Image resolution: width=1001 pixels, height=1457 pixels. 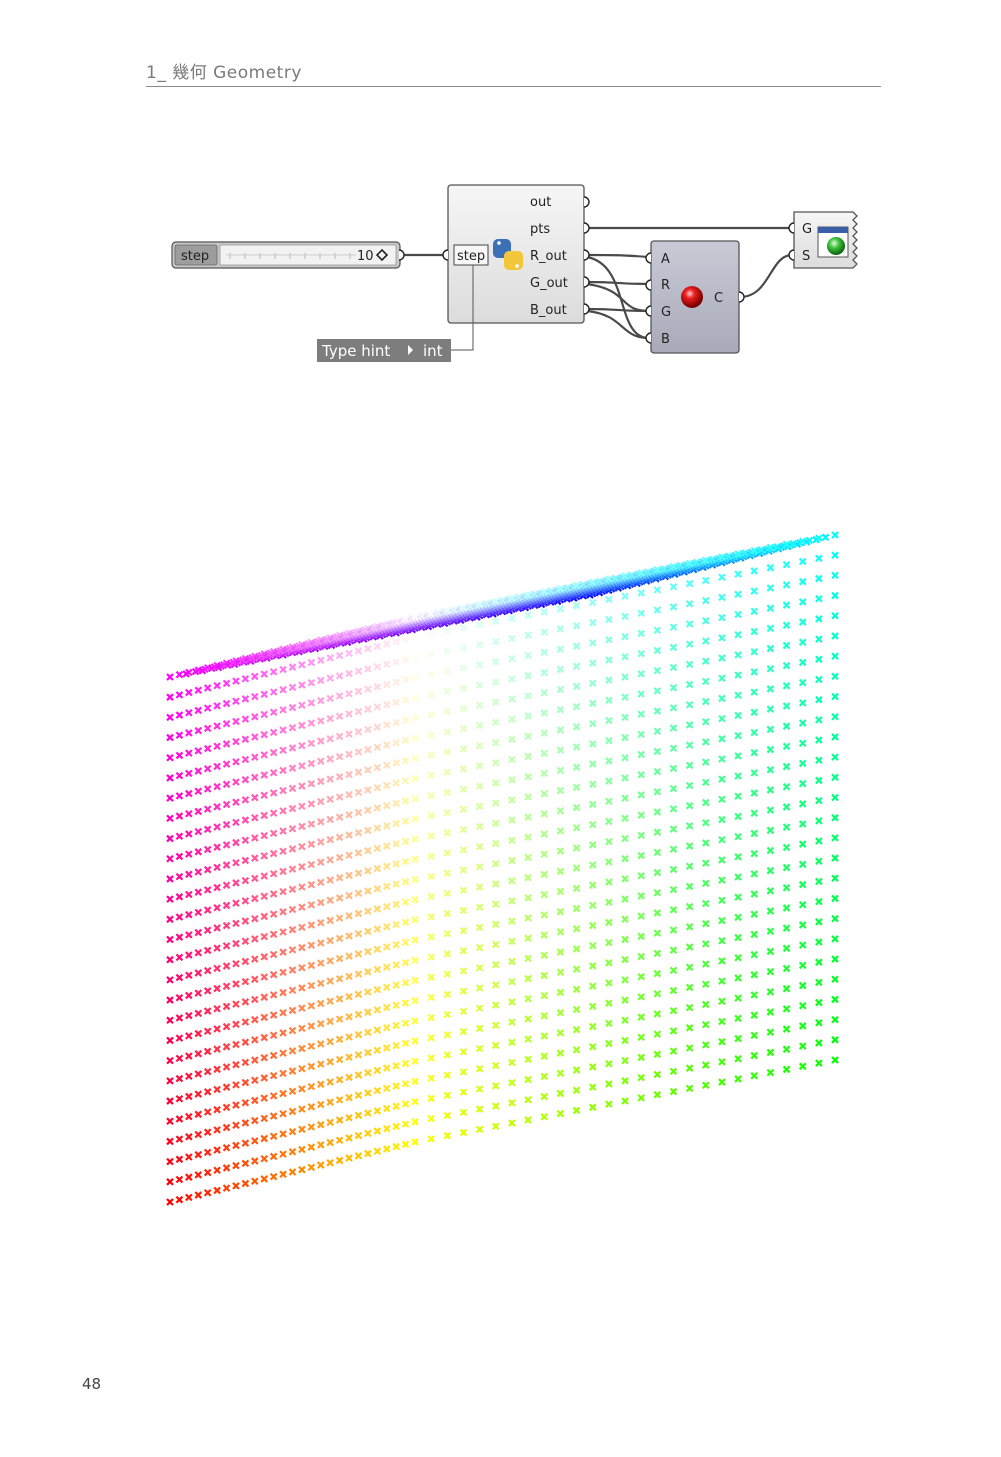 I want to click on slider-label: step, so click(x=195, y=256).